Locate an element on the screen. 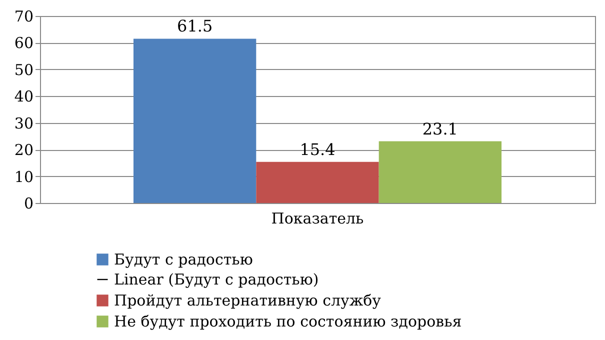 The height and width of the screenshot is (340, 605). y-tick-label: 10 is located at coordinates (24, 177).